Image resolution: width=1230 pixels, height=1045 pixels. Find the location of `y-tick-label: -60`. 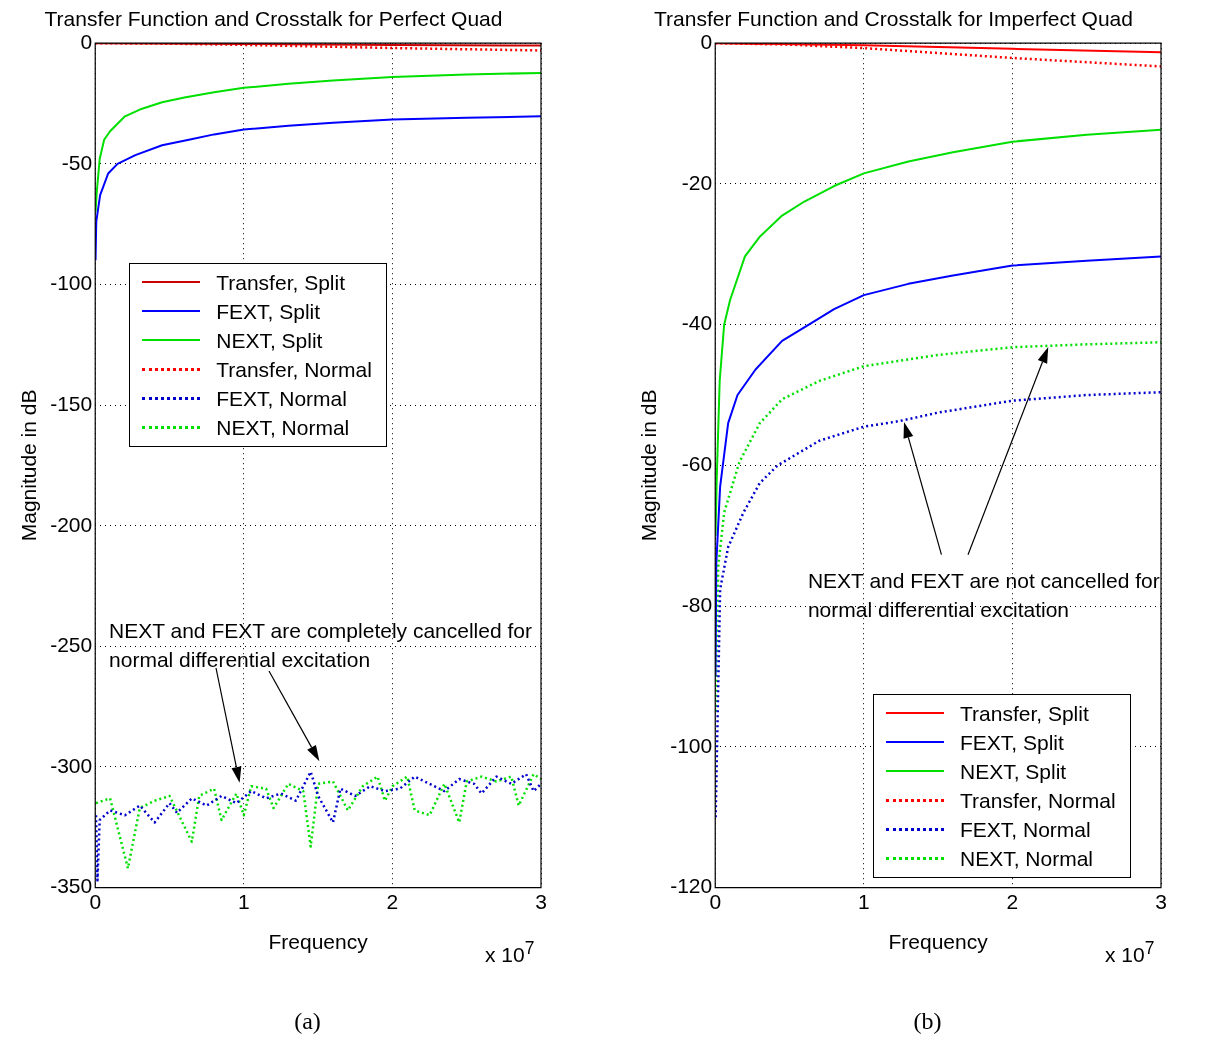

y-tick-label: -60 is located at coordinates (697, 464).